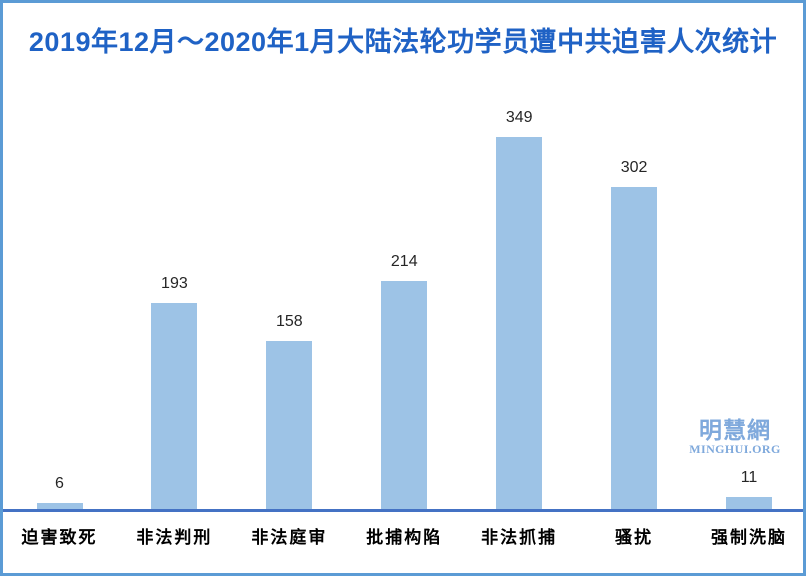 Image resolution: width=806 pixels, height=576 pixels. Describe the element at coordinates (735, 449) in the screenshot. I see `minghui-org-text: MINGHUI.ORG` at that location.